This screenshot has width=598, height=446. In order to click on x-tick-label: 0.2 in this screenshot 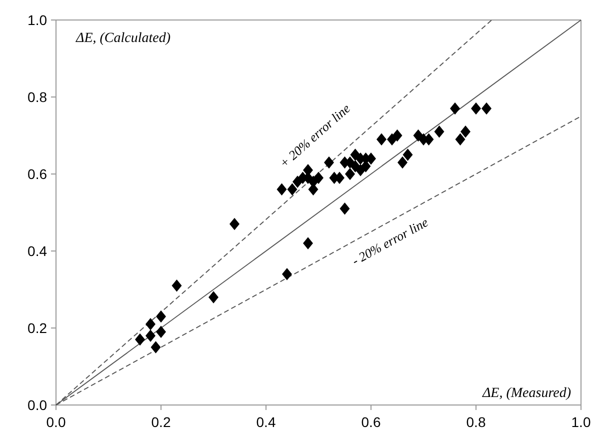, I will do `click(161, 422)`.